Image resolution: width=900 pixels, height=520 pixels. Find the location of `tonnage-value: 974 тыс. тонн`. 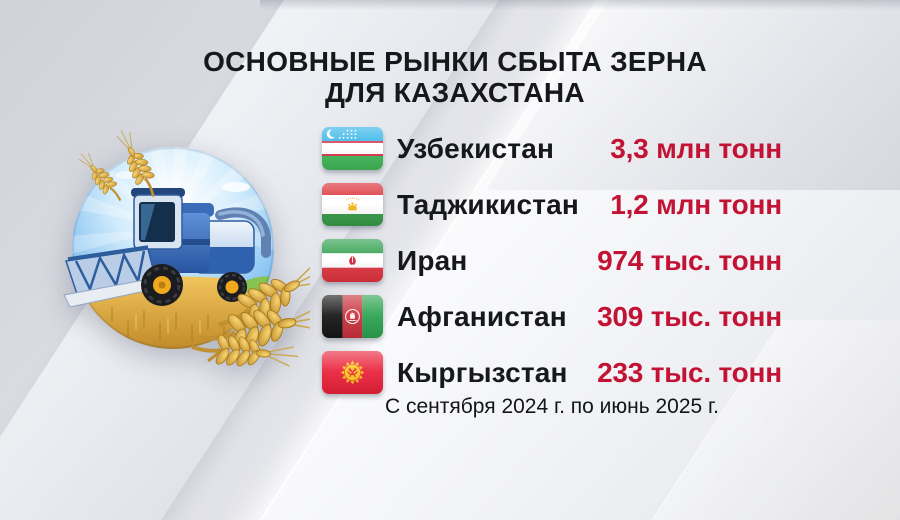

tonnage-value: 974 тыс. тонн is located at coordinates (689, 260).